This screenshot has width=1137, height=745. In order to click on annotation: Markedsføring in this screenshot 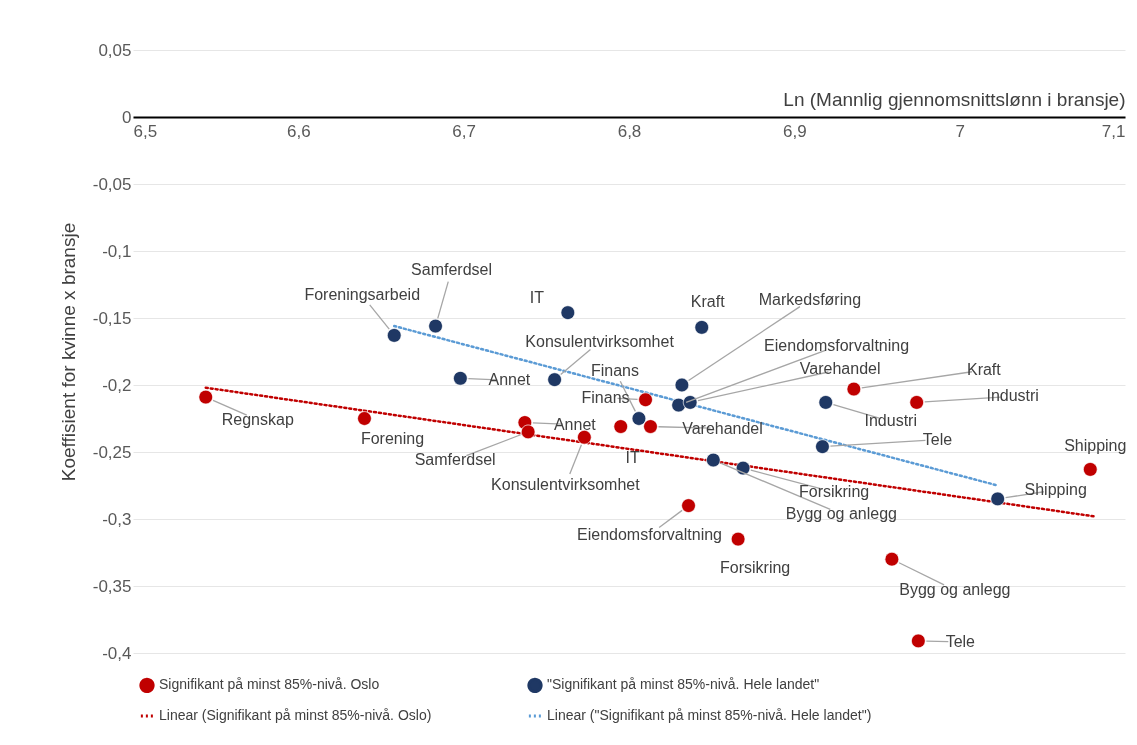, I will do `click(810, 299)`.